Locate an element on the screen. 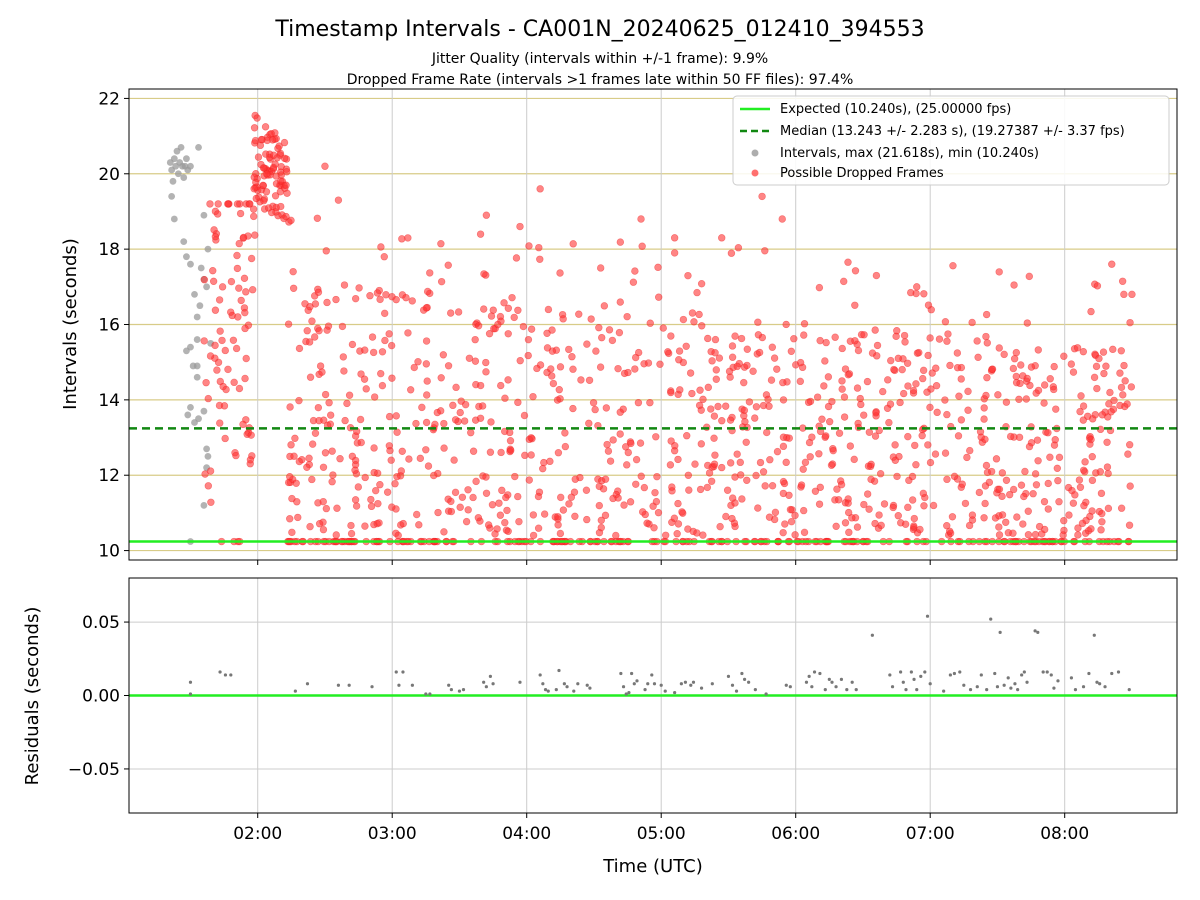 This screenshot has height=900, width=1200. x-tick-label: 07:00 is located at coordinates (930, 834).